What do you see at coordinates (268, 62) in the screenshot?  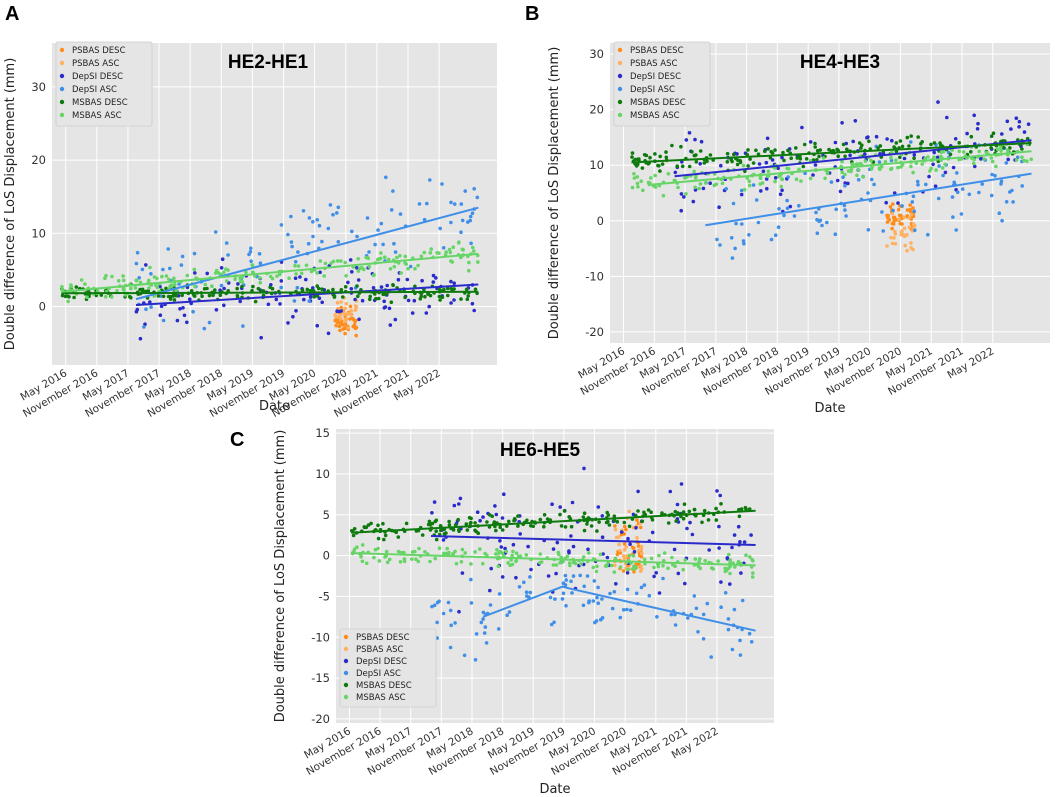 I see `chart-title: HE2-HE1` at bounding box center [268, 62].